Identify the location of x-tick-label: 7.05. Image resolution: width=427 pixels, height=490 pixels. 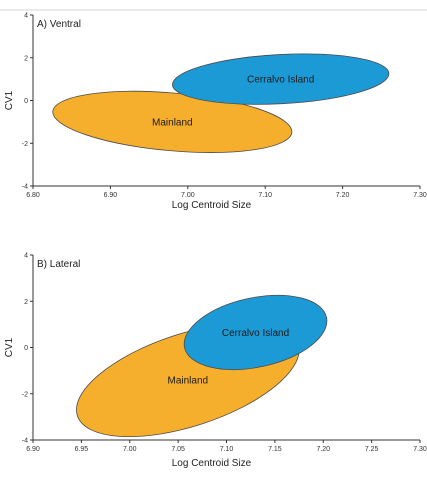
(178, 449).